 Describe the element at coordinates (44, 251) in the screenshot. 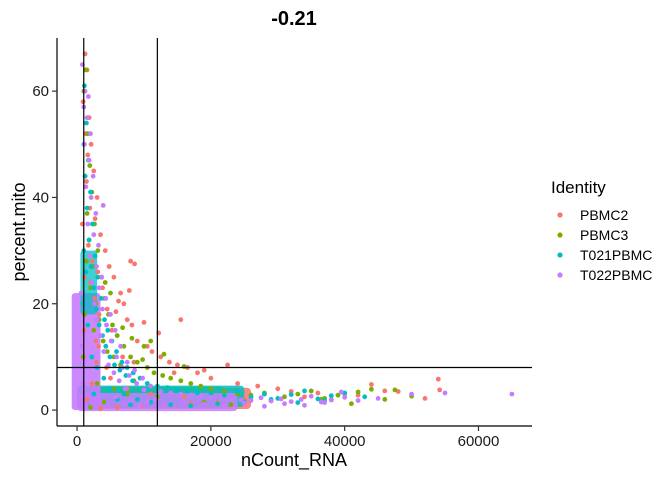

I see `y-axis-ticks: 0 20 40 60` at that location.